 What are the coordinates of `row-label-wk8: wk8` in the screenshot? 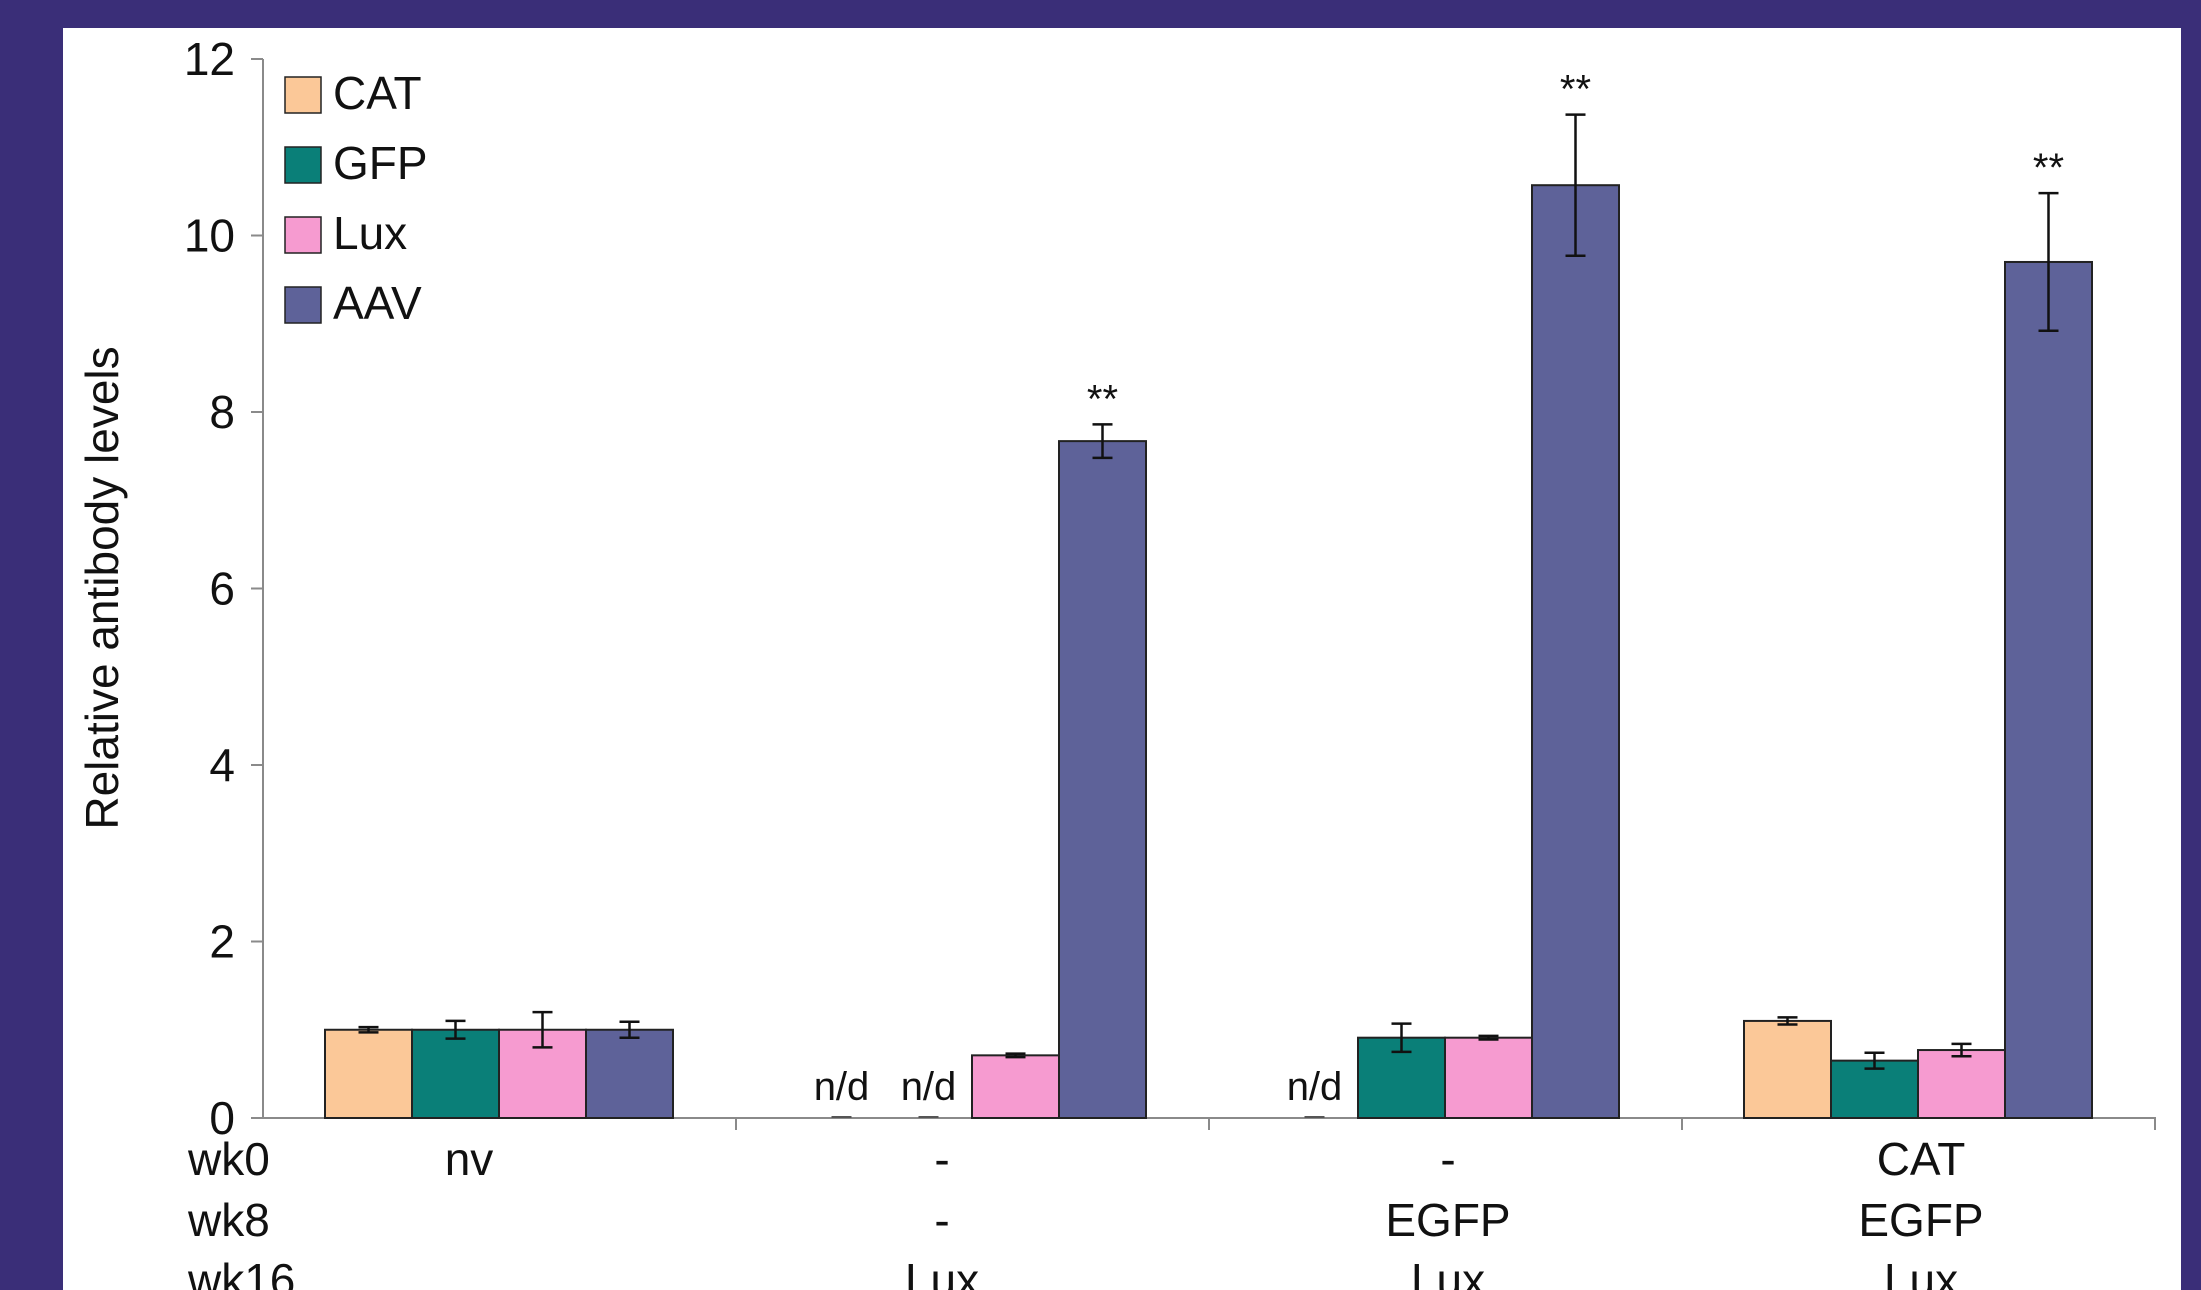 It's located at (228, 1220).